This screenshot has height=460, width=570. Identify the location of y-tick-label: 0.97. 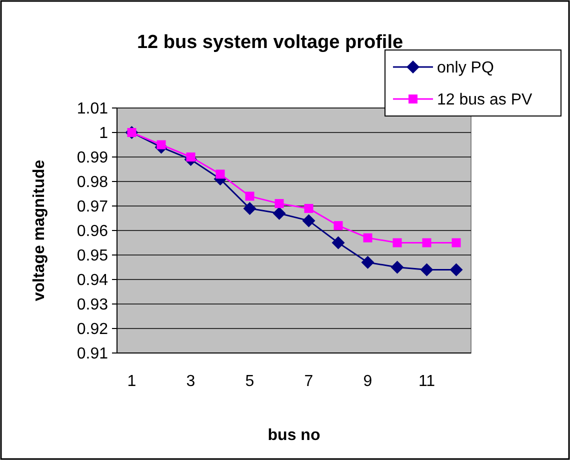
(92, 207).